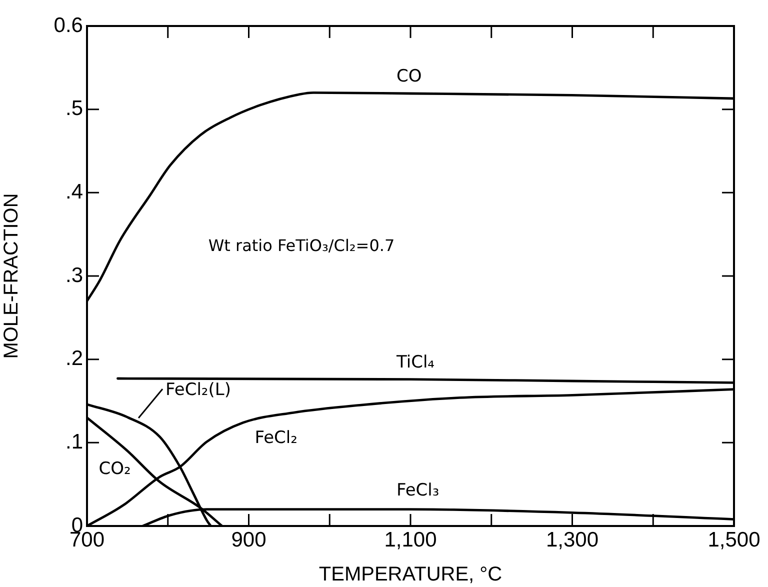 The height and width of the screenshot is (587, 768). What do you see at coordinates (74, 192) in the screenshot?
I see `y-tick-label: .4` at bounding box center [74, 192].